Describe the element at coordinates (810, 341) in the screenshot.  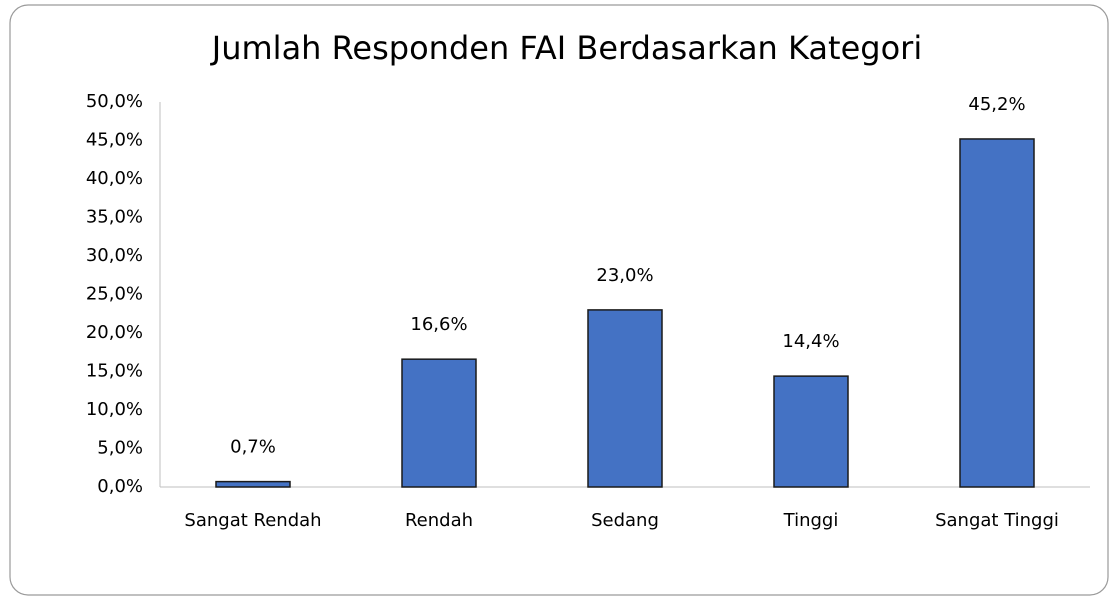
I see `value-label: 14,4%` at that location.